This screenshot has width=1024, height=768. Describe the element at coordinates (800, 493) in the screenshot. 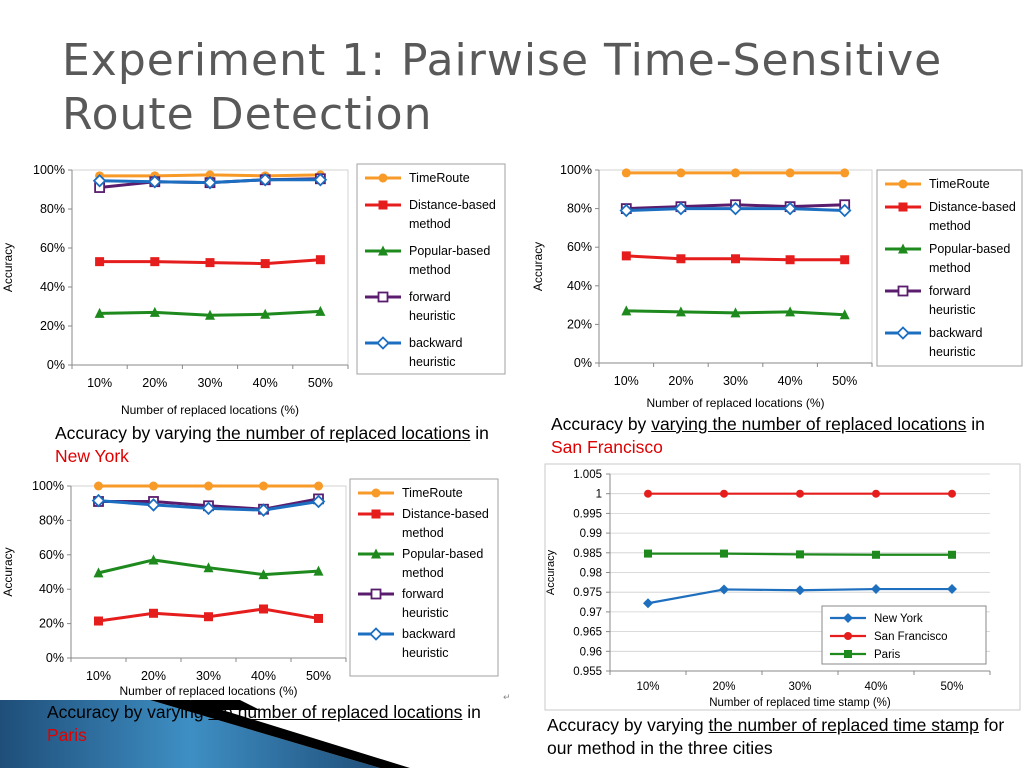

I see `series-san-francisco` at that location.